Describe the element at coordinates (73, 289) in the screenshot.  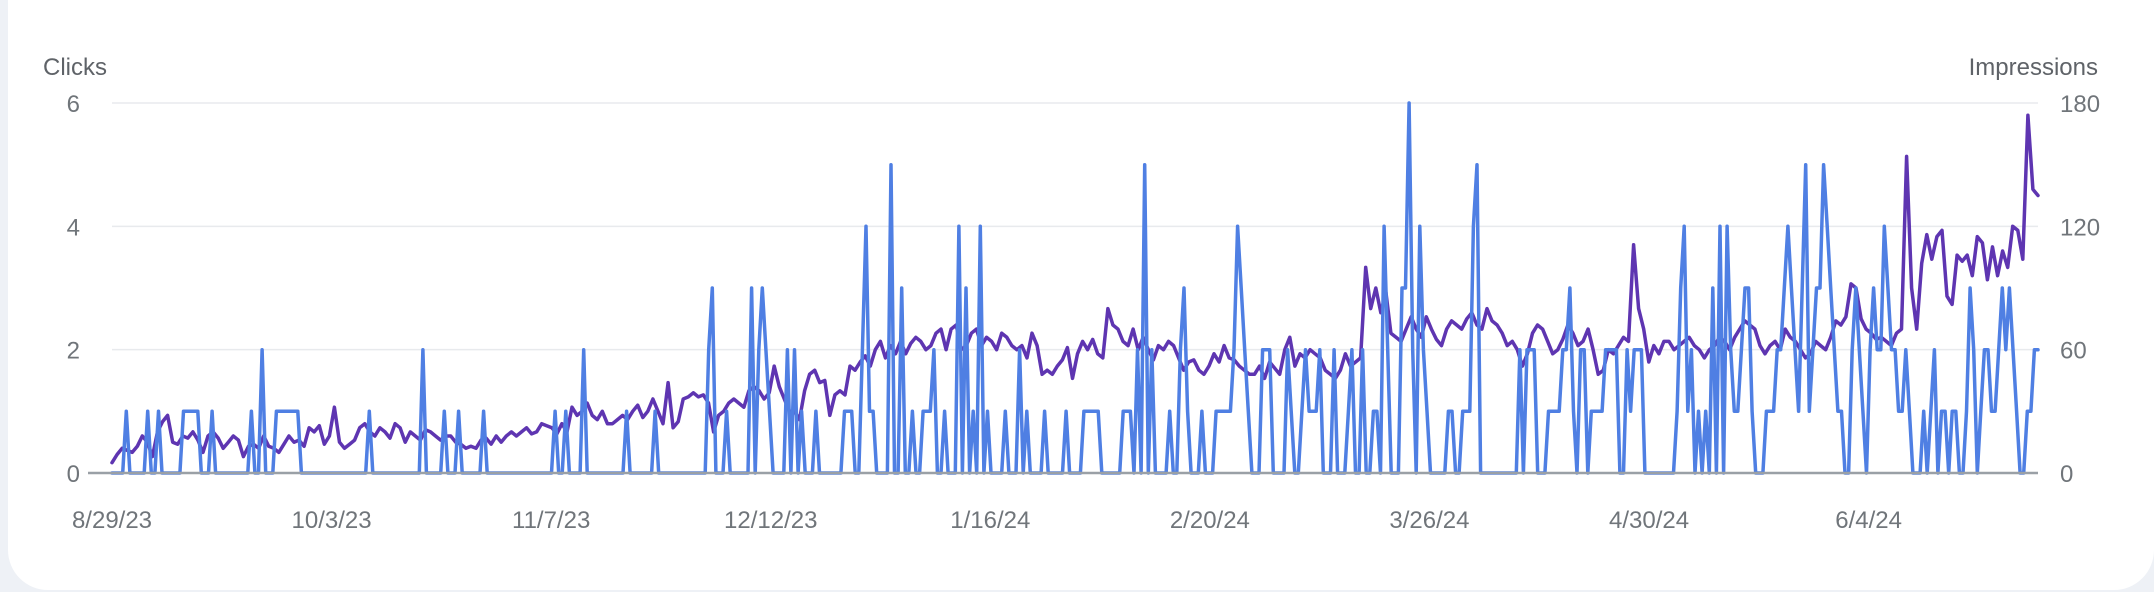
I see `left-axis-ticks: 0 2 4 6` at that location.